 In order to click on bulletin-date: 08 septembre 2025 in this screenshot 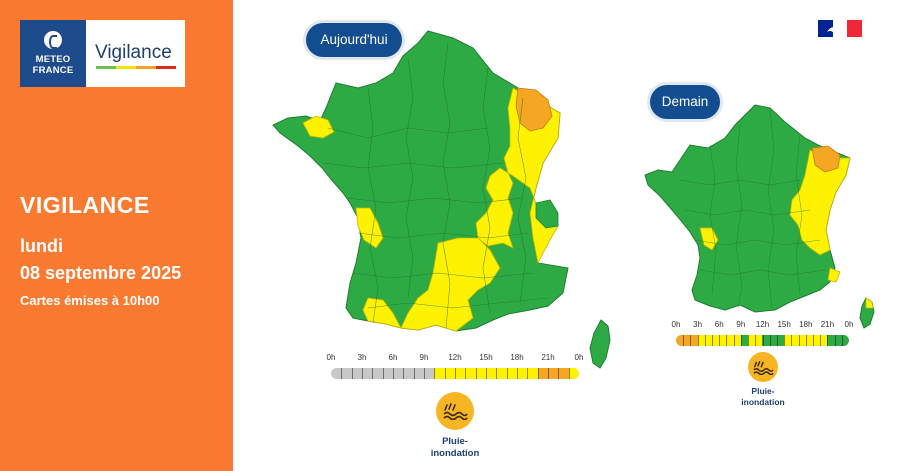, I will do `click(101, 273)`.